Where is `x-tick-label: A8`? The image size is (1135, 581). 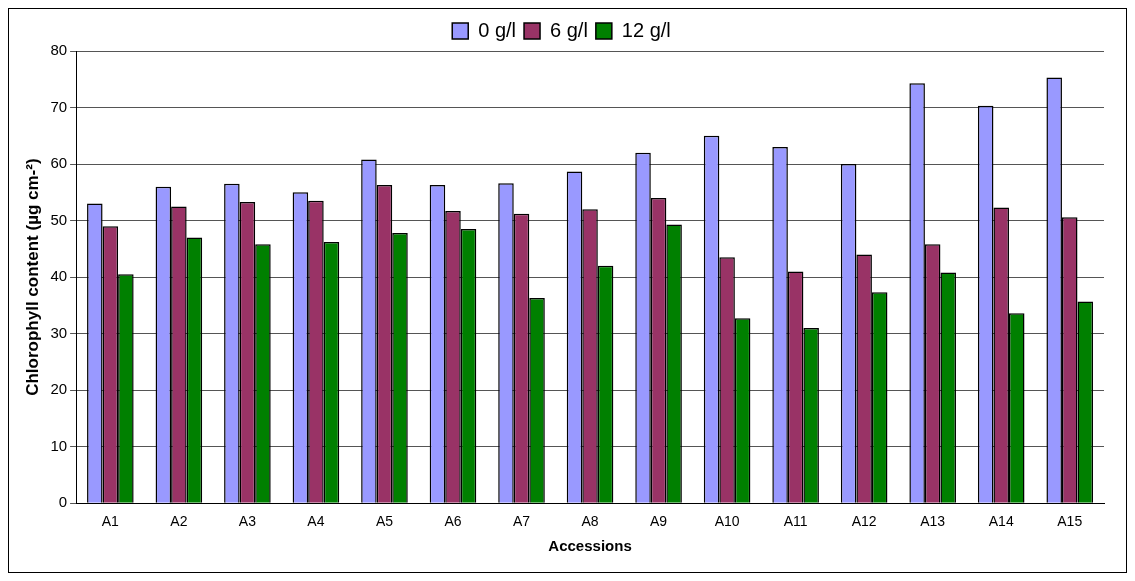
x-tick-label: A8 is located at coordinates (590, 521).